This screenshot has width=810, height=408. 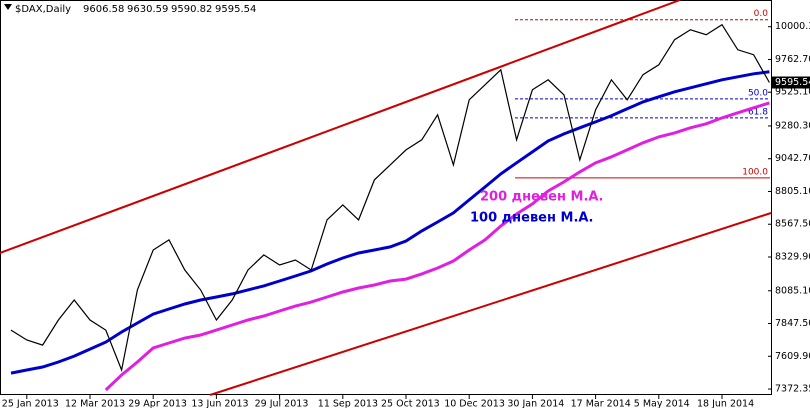 I want to click on y-tick-label: 9280.30, so click(x=792, y=125).